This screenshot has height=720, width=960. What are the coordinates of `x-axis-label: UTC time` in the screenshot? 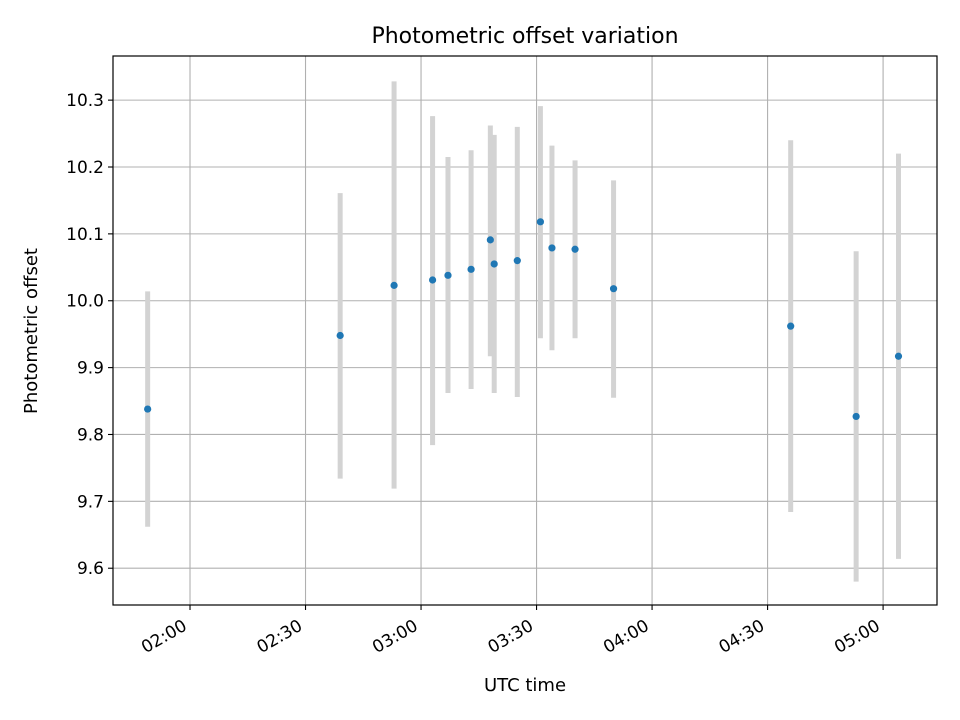 It's located at (525, 685).